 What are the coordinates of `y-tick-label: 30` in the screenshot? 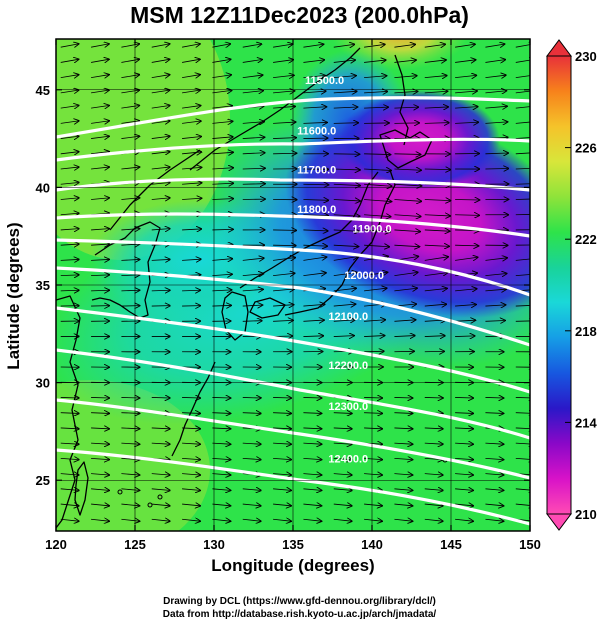 It's located at (43, 383).